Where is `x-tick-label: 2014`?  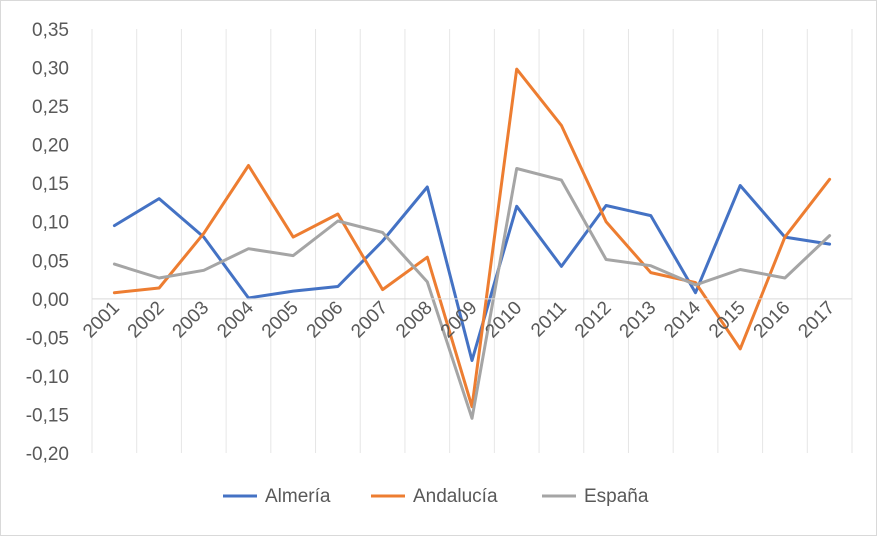 x-tick-label: 2014 is located at coordinates (682, 319).